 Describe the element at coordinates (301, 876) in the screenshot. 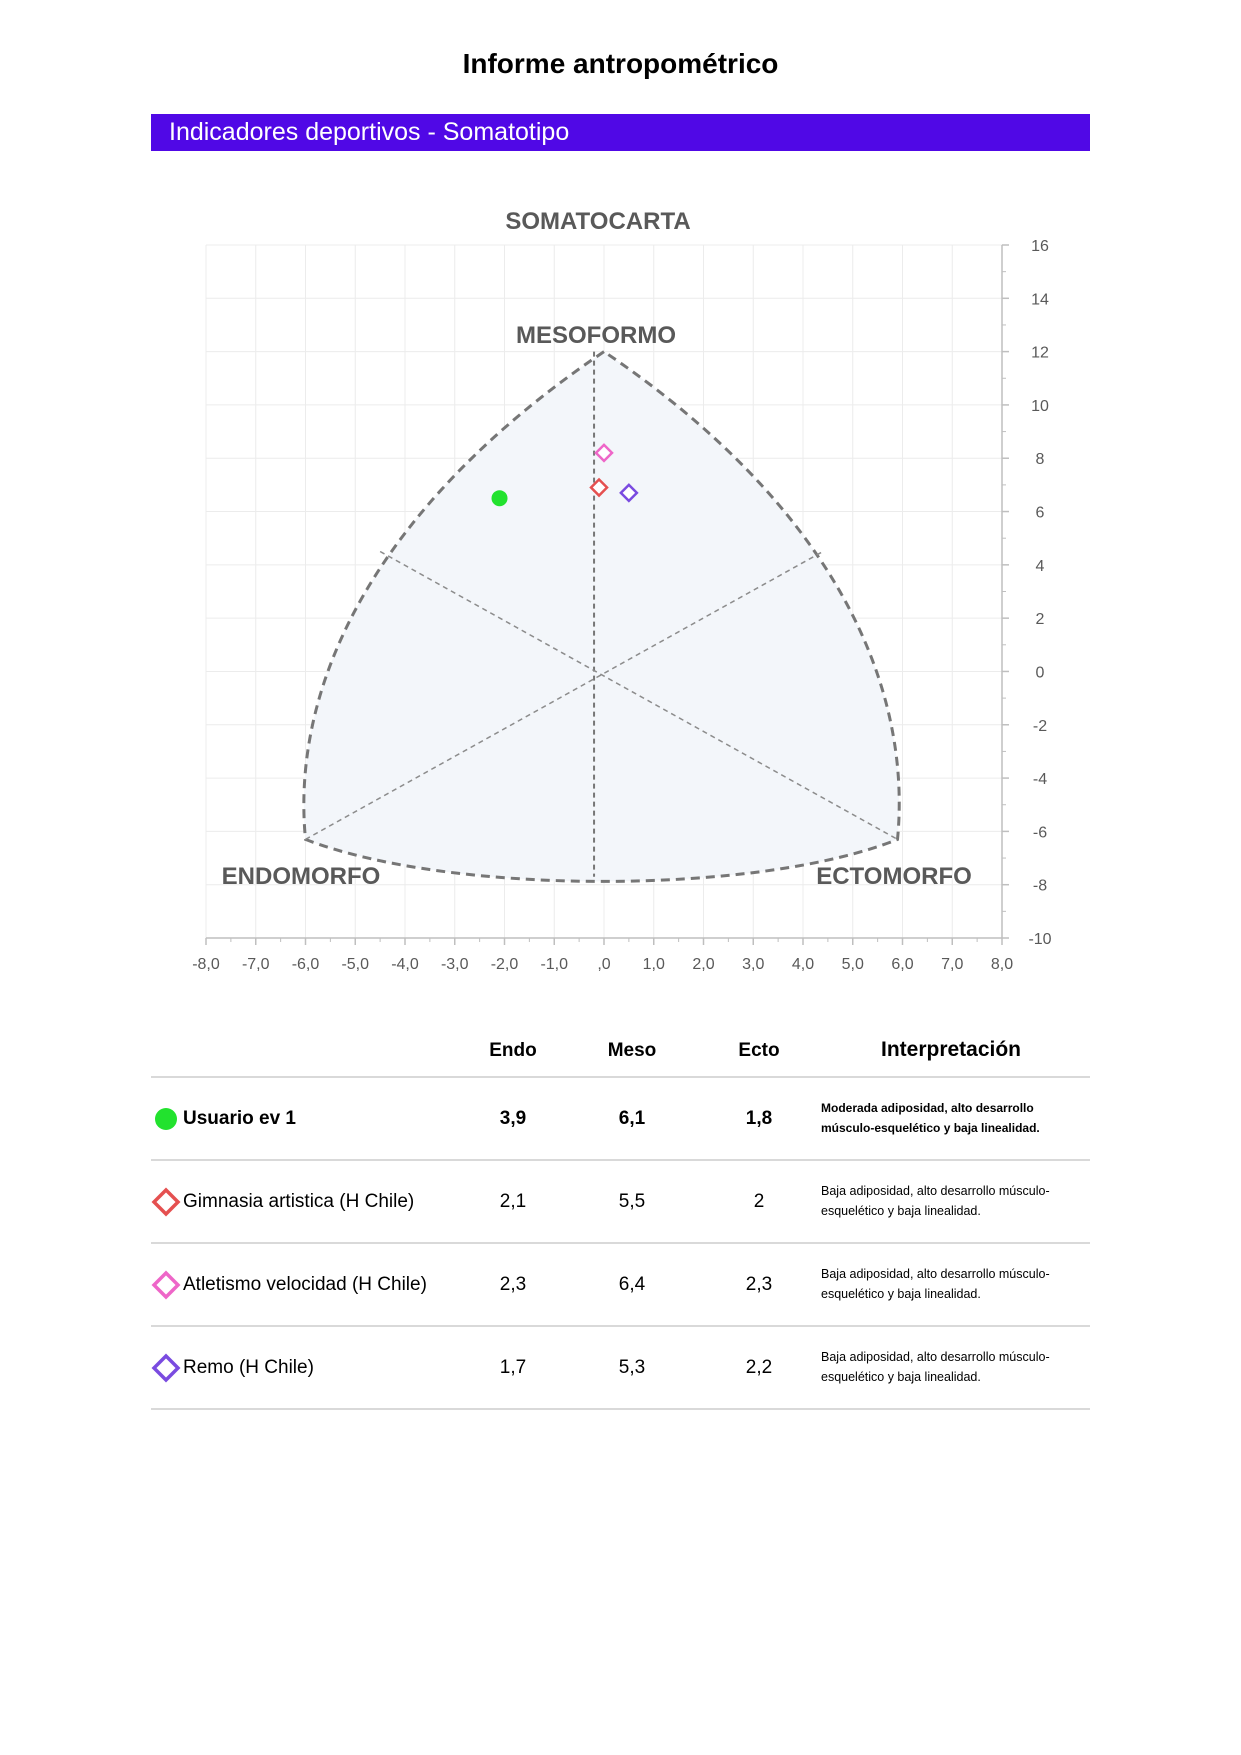

I see `label-endomorfo: ENDOMORFO` at that location.